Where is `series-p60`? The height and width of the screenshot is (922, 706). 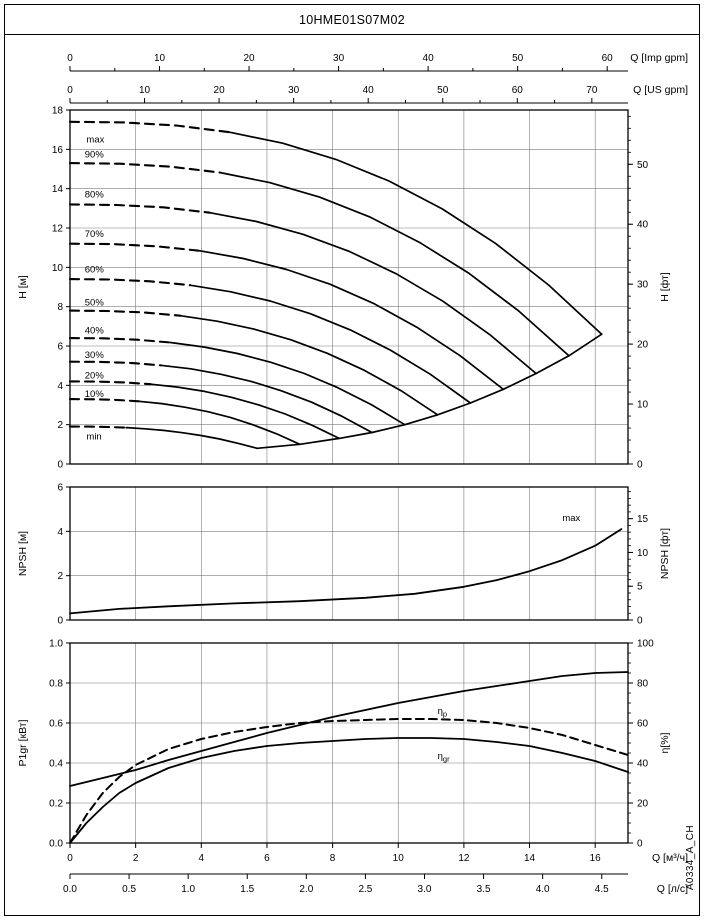 series-p60 is located at coordinates (330, 344).